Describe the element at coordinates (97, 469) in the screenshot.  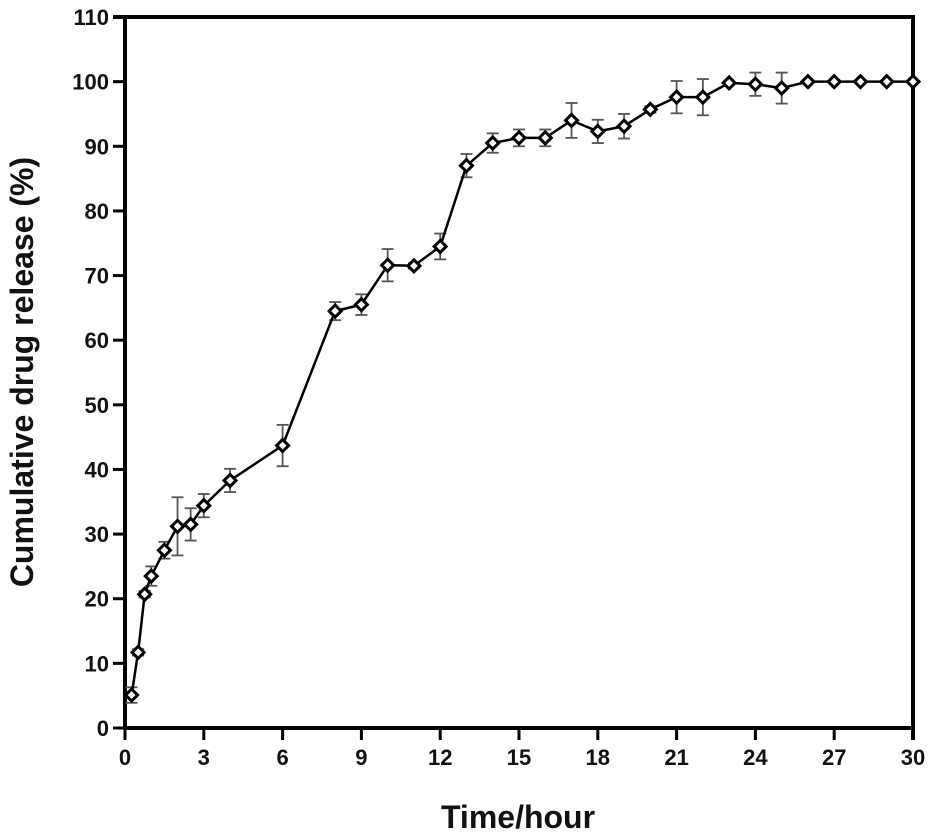
I see `y-tick-label: 40` at that location.